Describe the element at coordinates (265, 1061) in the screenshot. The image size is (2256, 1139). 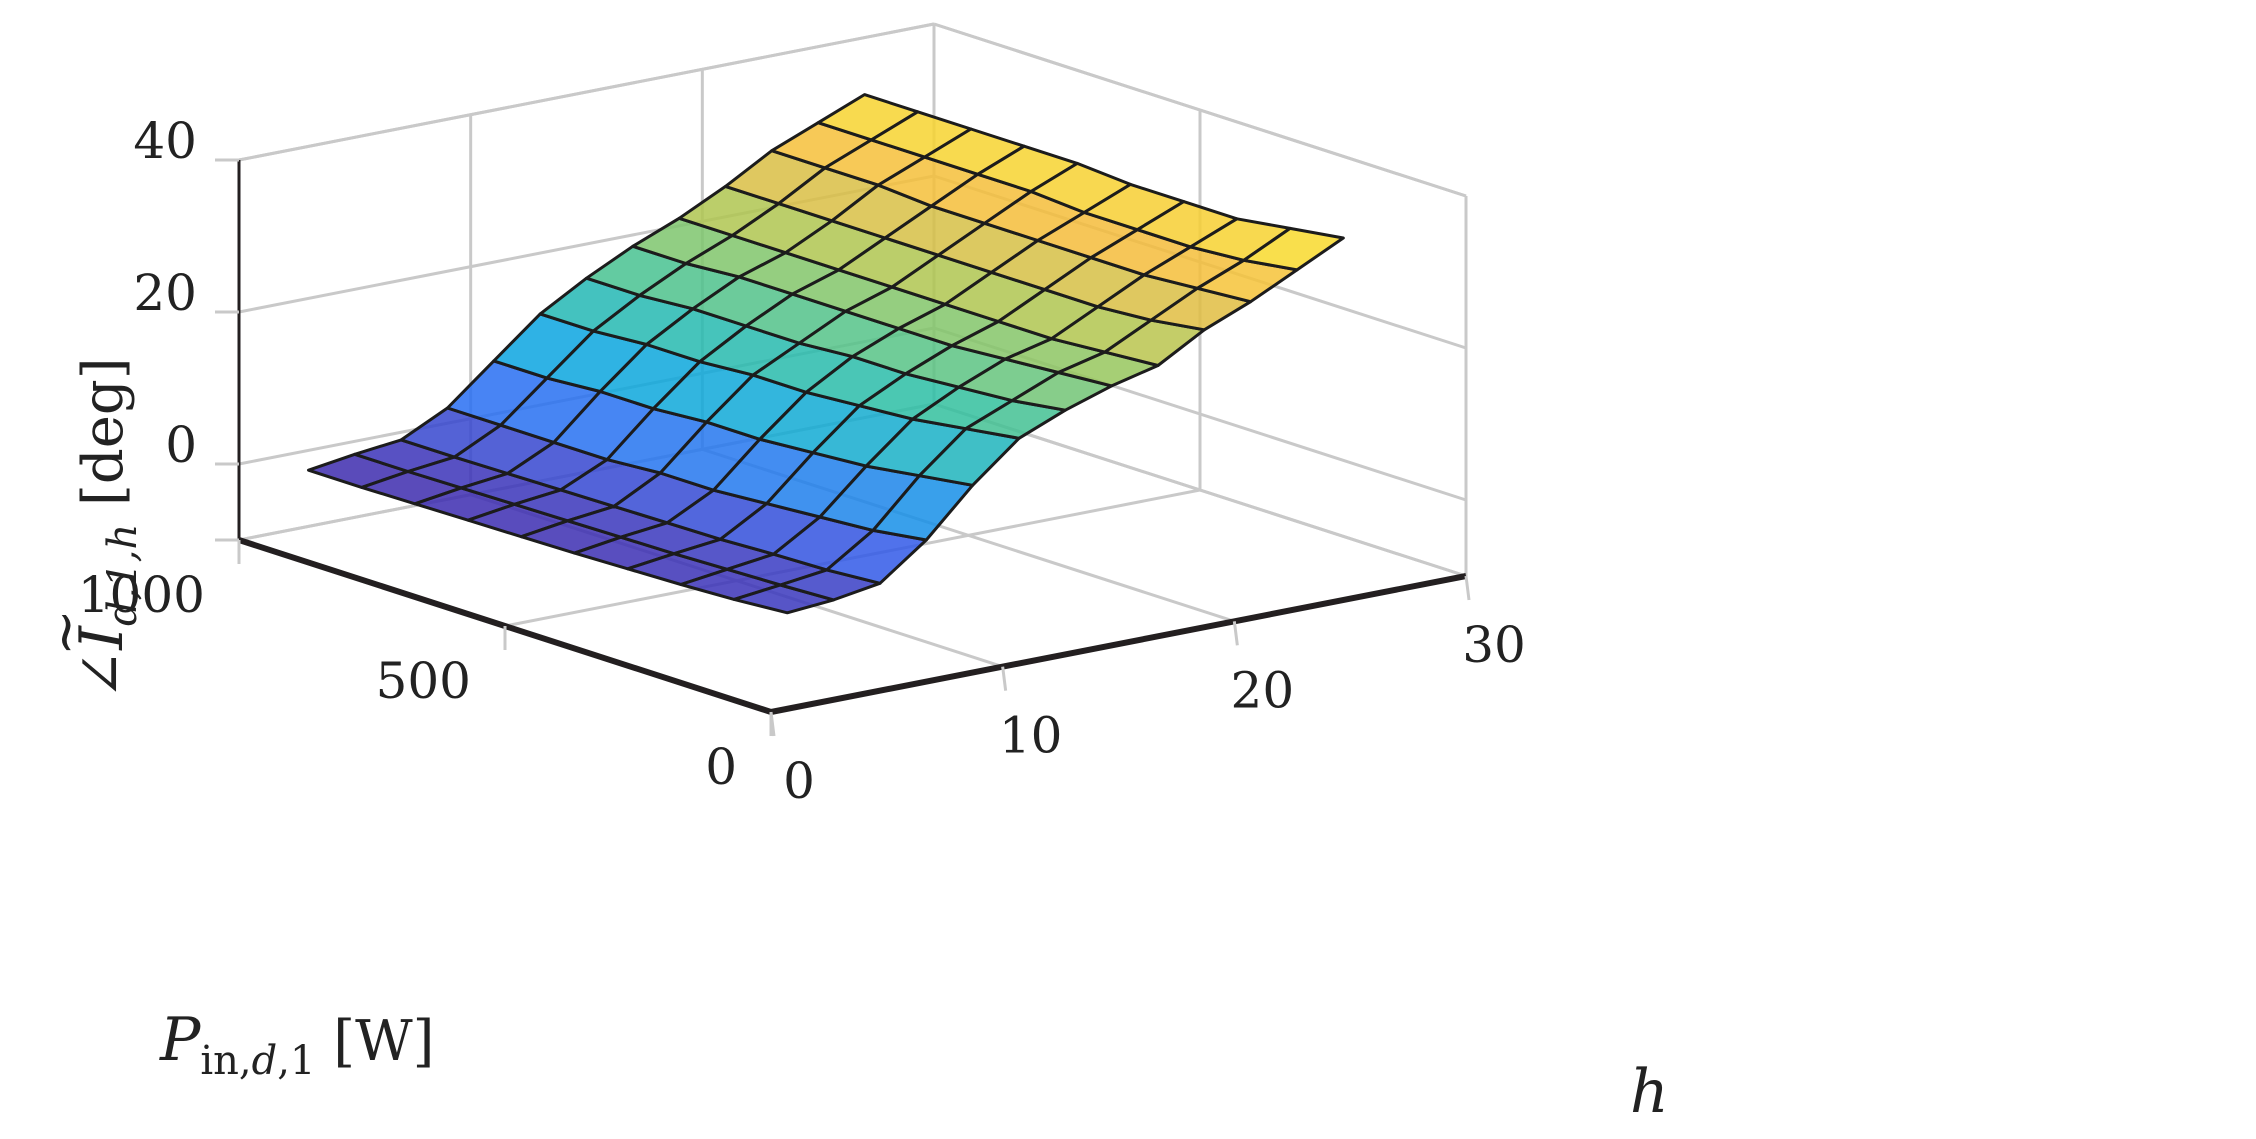
I see `y-axis-label-sub-italic: d` at that location.